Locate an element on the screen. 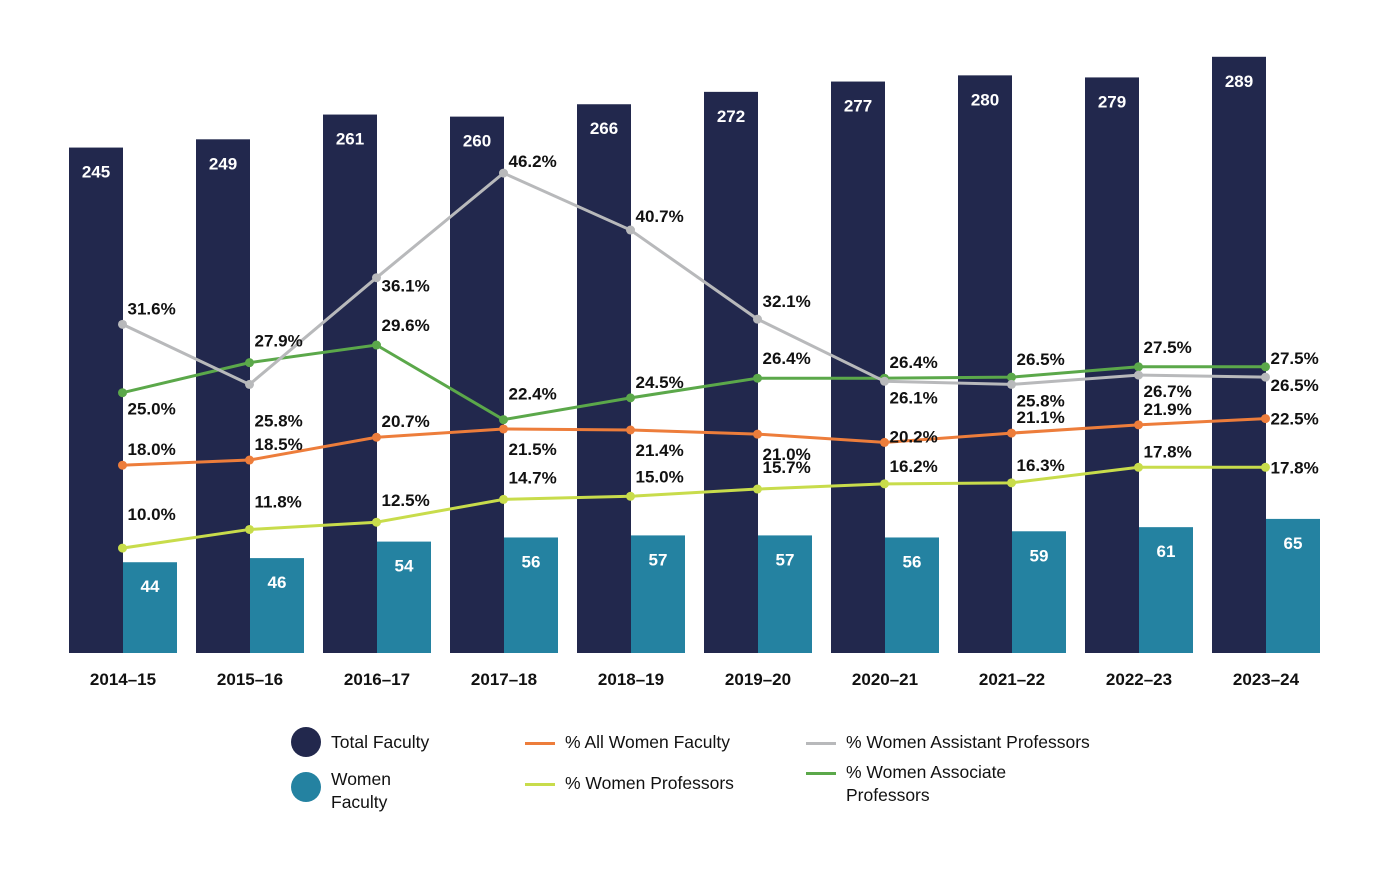  line-data-label: 16.2% is located at coordinates (914, 466).